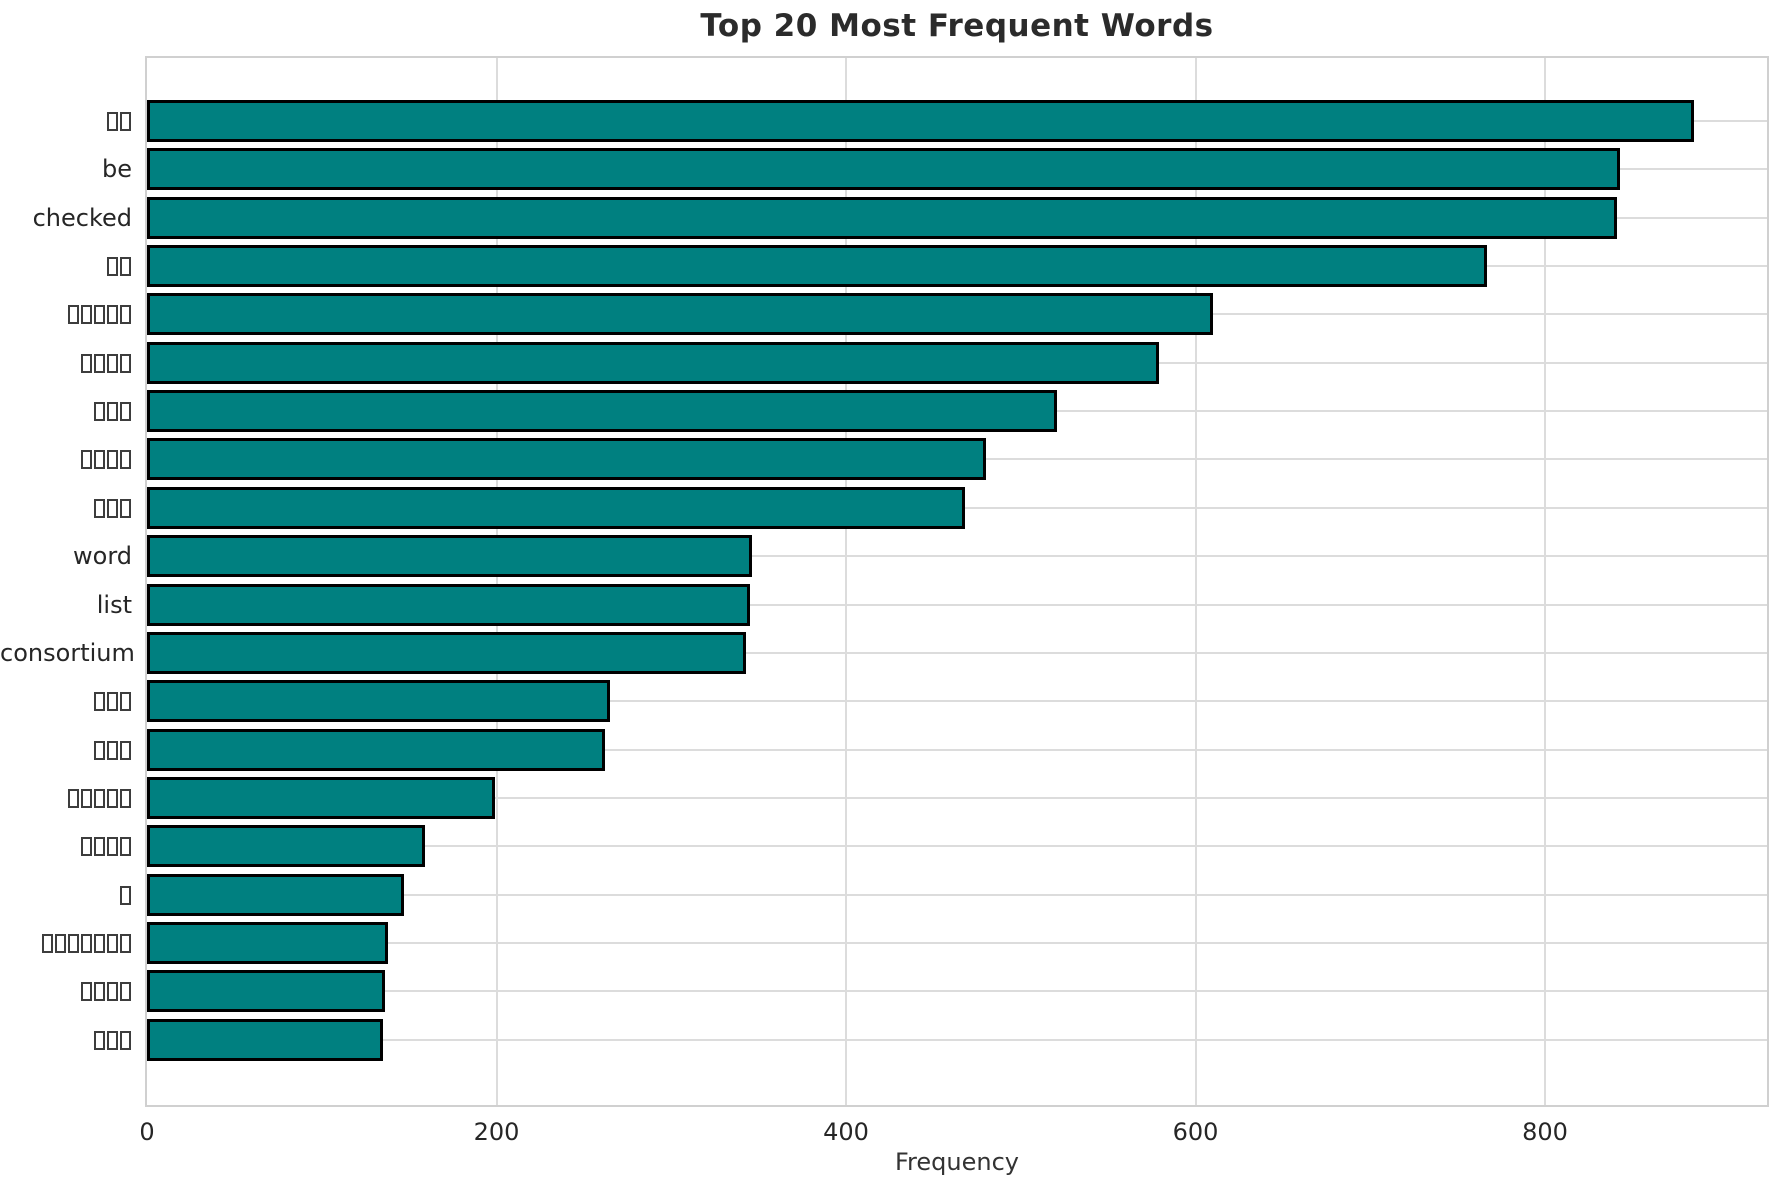  What do you see at coordinates (1545, 1132) in the screenshot?
I see `x-tick-label-800: 800` at bounding box center [1545, 1132].